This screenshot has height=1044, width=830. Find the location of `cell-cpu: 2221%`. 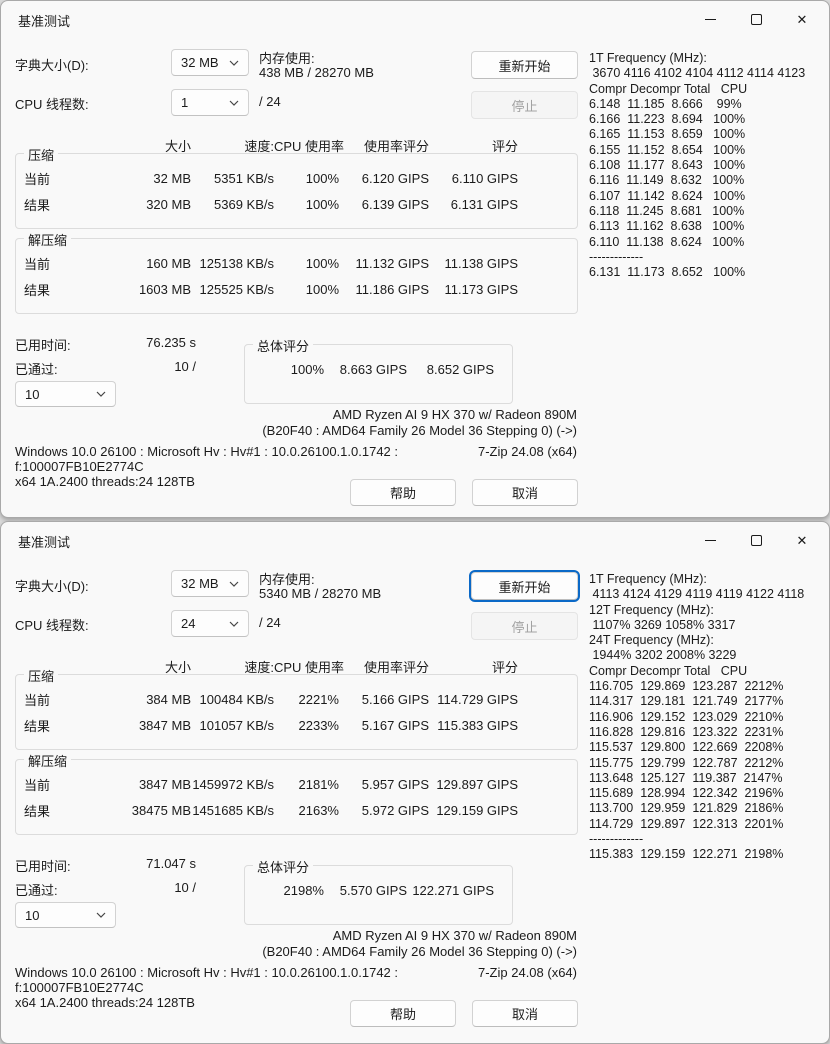

cell-cpu: 2221% is located at coordinates (318, 699).